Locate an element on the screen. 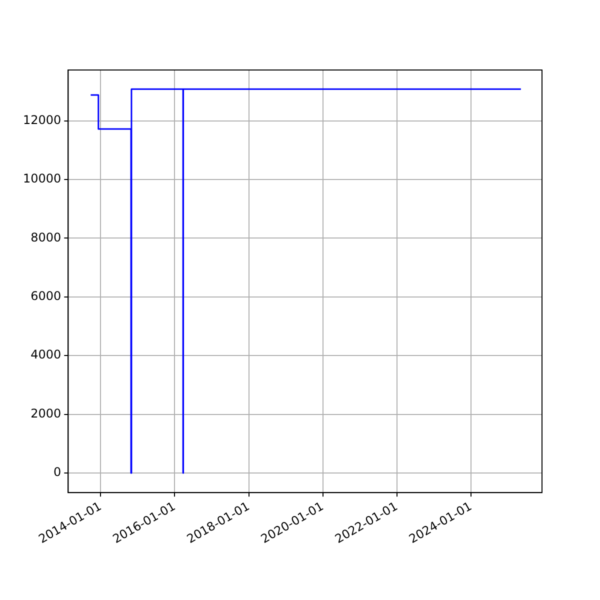 The width and height of the screenshot is (600, 600). y-tick-label: 10000 is located at coordinates (42, 179).